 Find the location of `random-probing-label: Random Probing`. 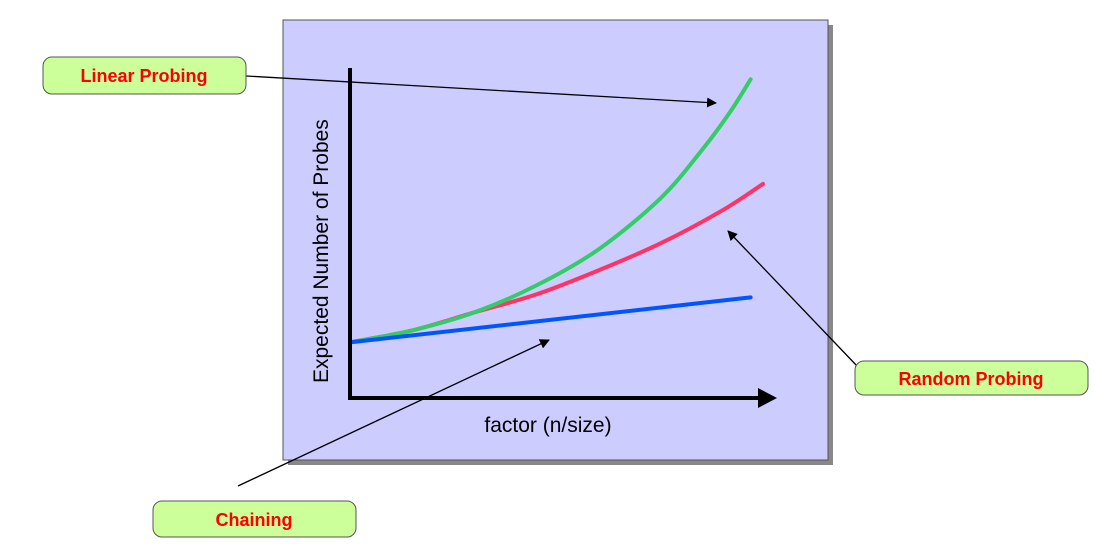

random-probing-label: Random Probing is located at coordinates (971, 379).